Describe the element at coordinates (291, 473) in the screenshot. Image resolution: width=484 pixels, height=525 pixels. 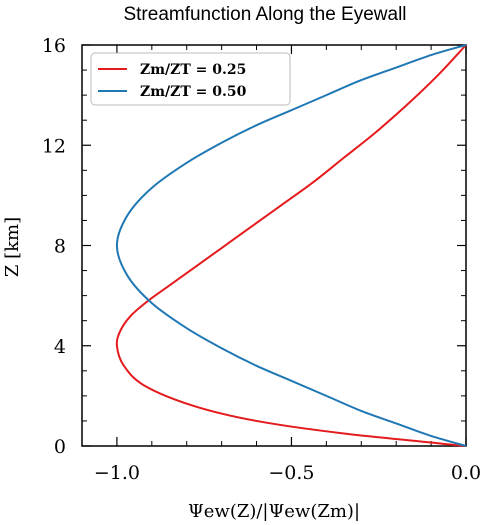
I see `x-tick-label: −0.5` at that location.